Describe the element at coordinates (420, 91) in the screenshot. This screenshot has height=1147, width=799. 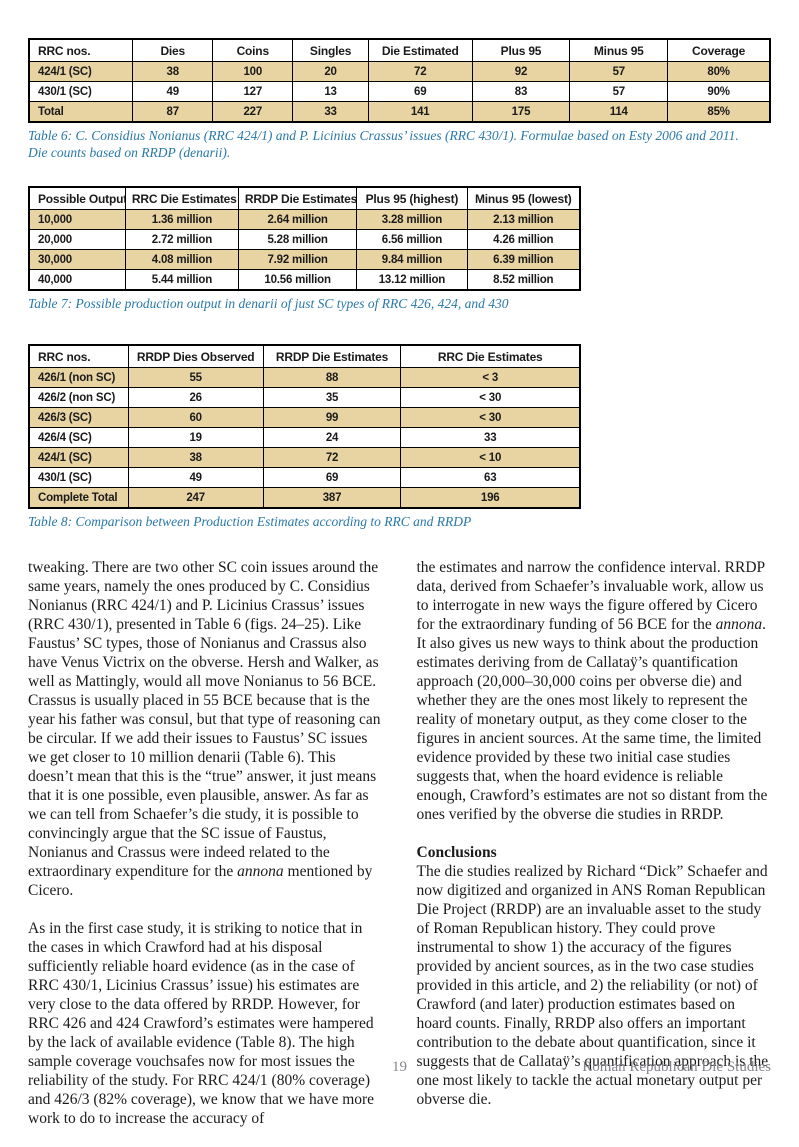
I see `table-cell: 69` at that location.